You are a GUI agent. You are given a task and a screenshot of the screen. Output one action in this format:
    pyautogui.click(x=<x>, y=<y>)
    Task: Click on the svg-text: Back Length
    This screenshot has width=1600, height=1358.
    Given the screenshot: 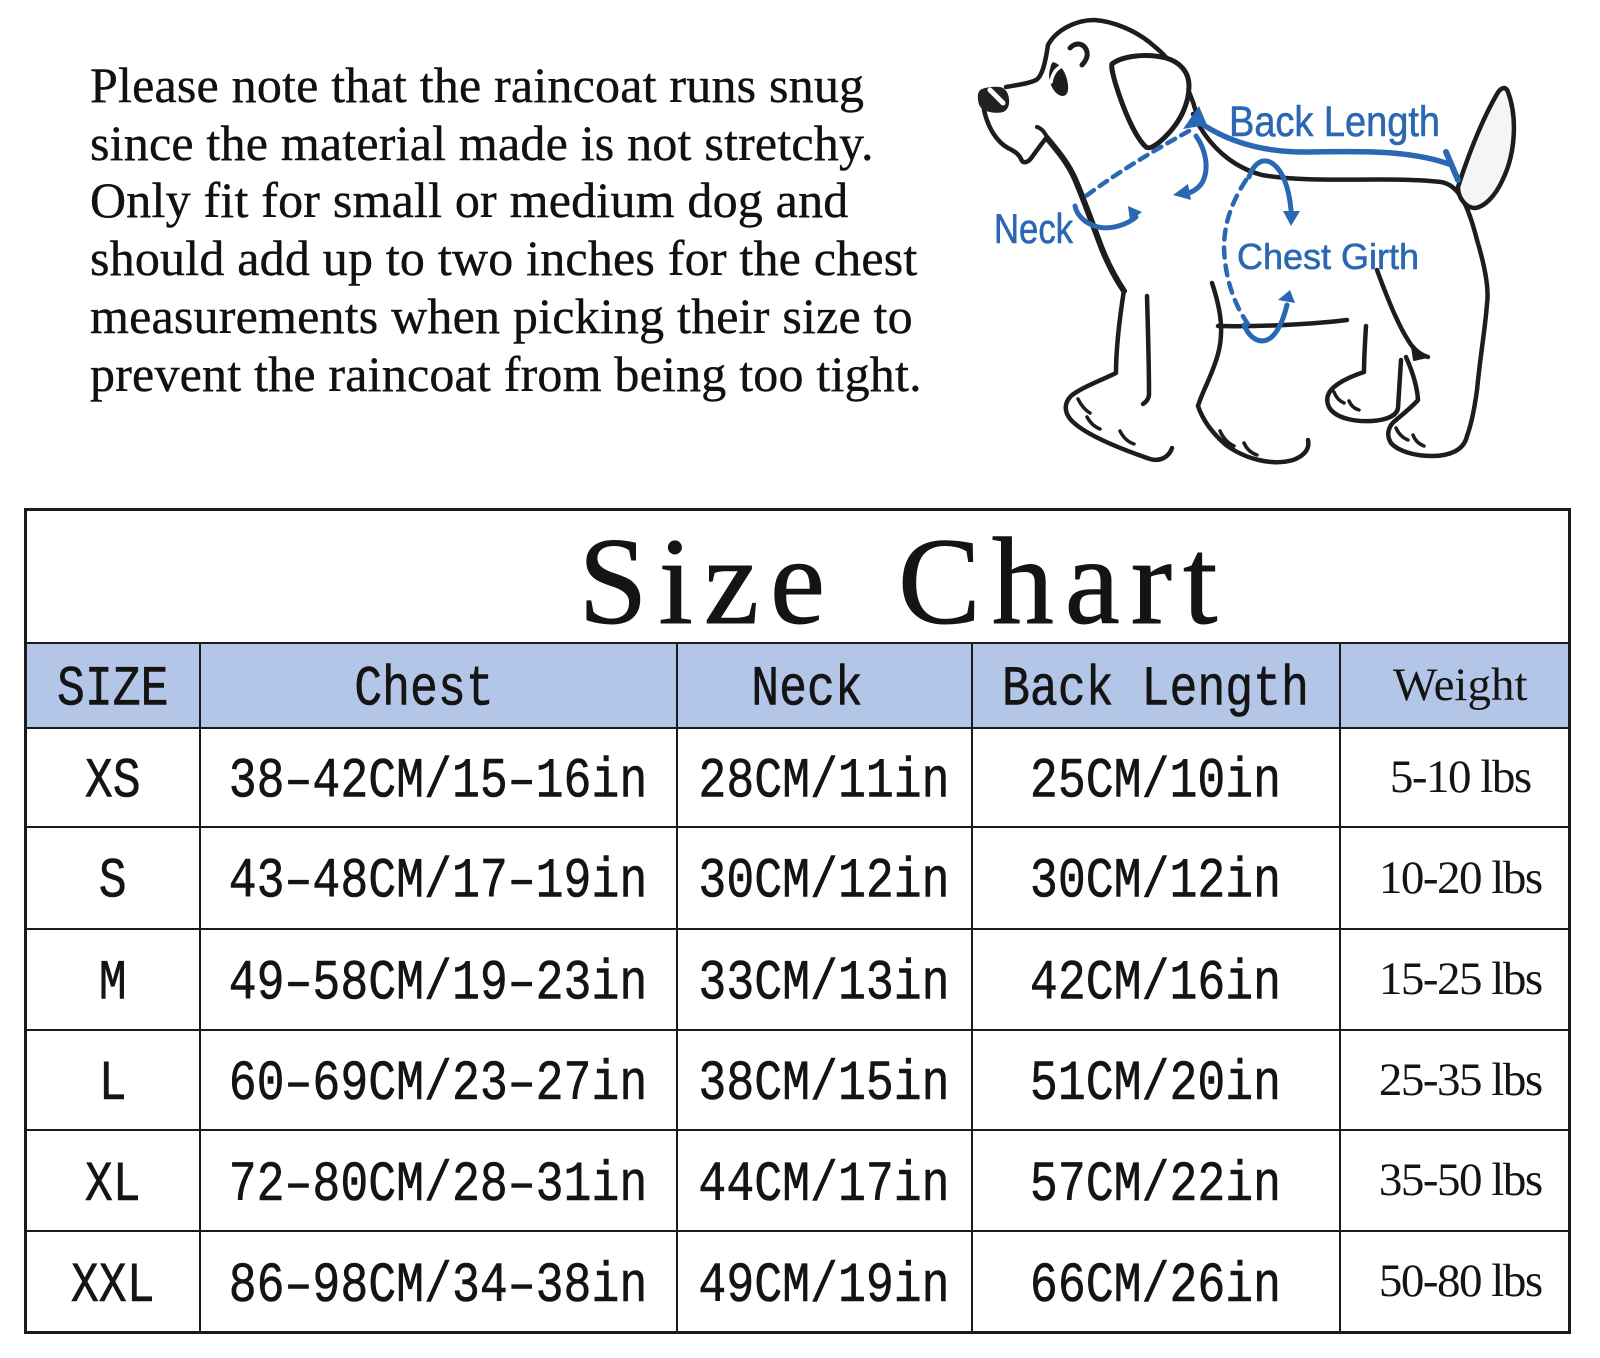 What is the action you would take?
    pyautogui.click(x=1334, y=122)
    